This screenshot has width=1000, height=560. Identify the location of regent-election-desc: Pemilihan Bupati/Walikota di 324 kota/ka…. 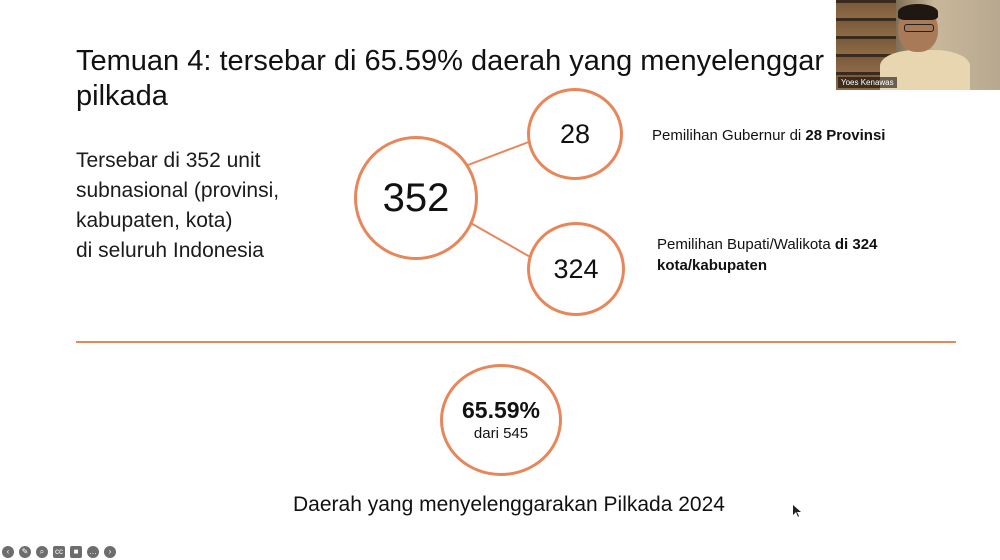
(797, 255).